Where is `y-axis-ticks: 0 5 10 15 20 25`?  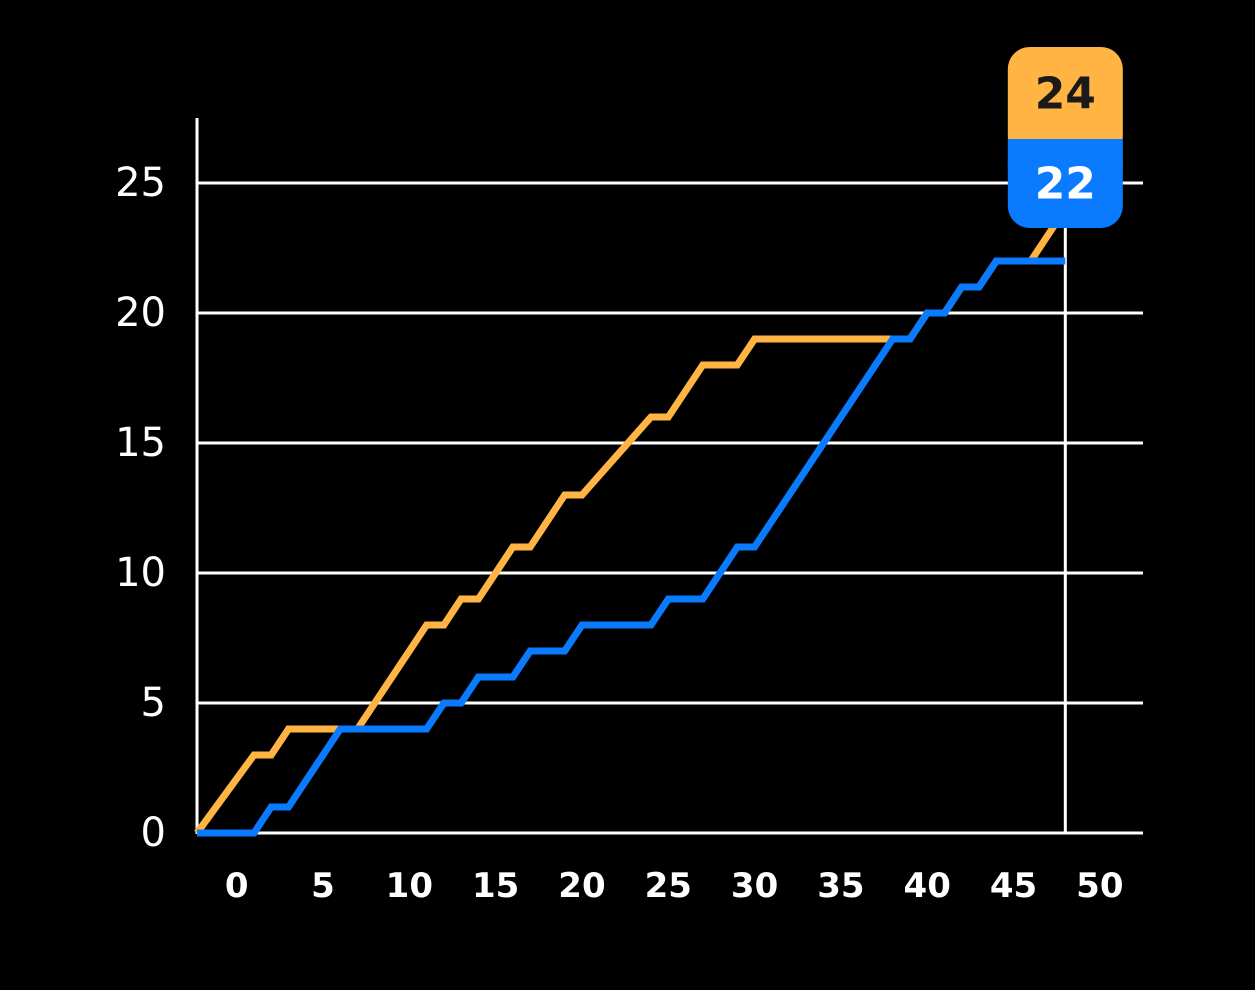
y-axis-ticks: 0 5 10 15 20 25 is located at coordinates (140, 508).